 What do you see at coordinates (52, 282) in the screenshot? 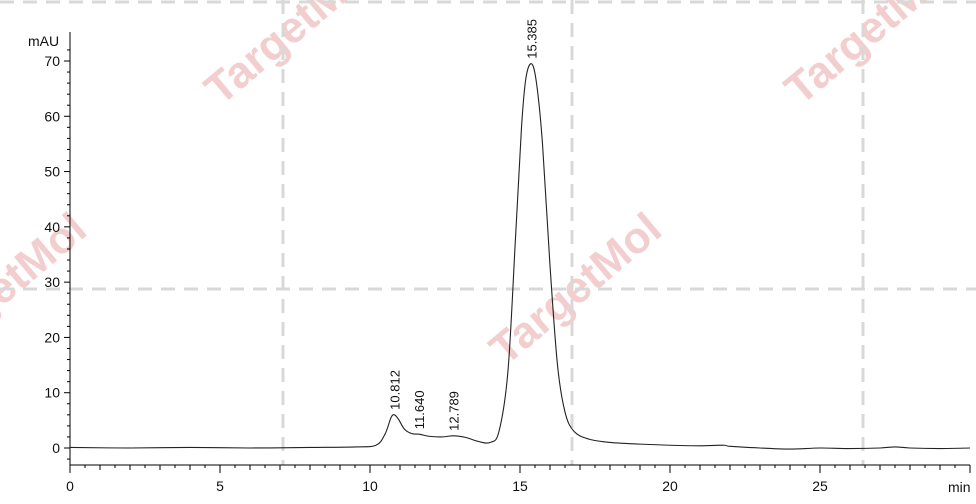
I see `y-tick-label: 30` at bounding box center [52, 282].